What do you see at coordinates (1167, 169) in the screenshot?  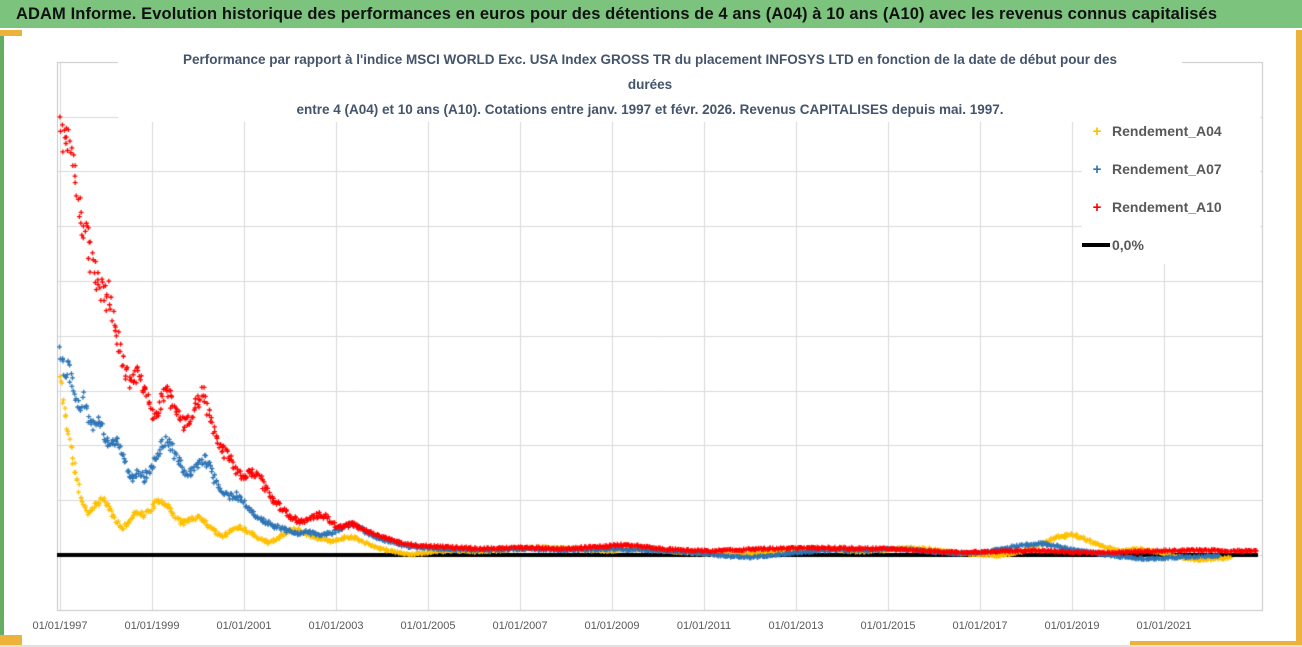 I see `legend-label: Rendement_A07` at bounding box center [1167, 169].